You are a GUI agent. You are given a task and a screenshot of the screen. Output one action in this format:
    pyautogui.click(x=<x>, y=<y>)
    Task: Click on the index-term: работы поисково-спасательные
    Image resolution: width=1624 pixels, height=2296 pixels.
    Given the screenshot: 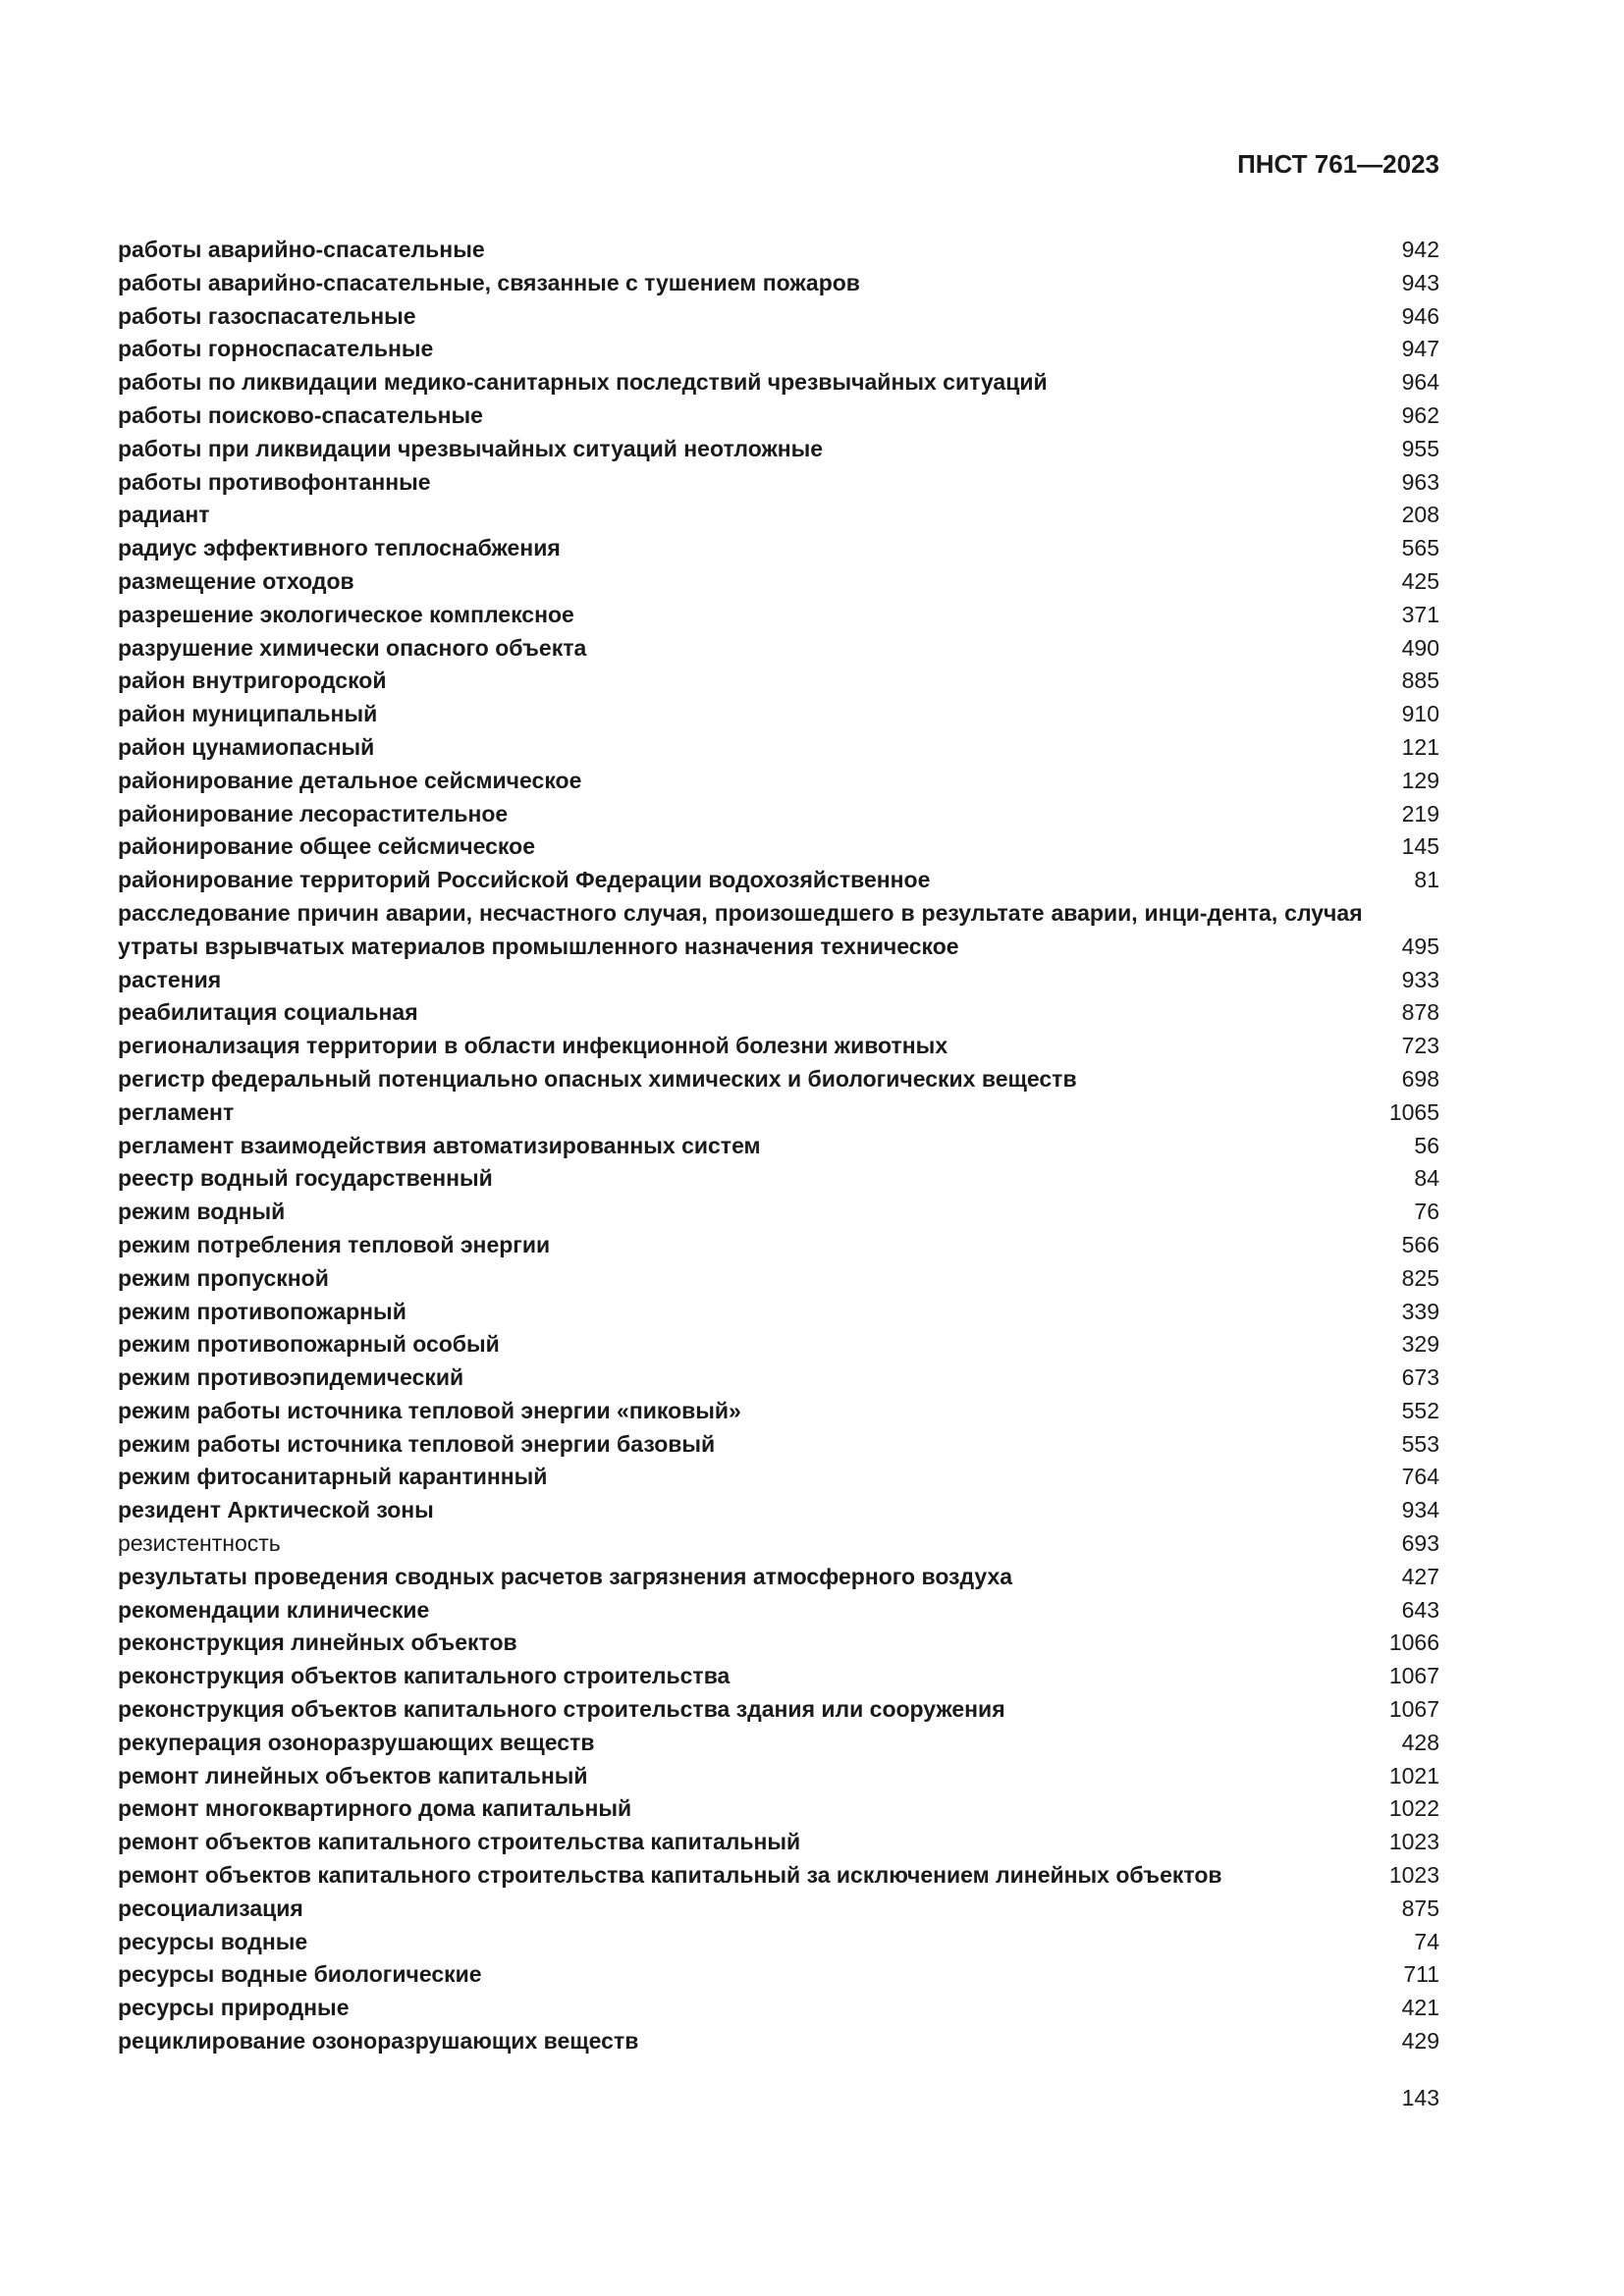 What is the action you would take?
    pyautogui.click(x=300, y=414)
    